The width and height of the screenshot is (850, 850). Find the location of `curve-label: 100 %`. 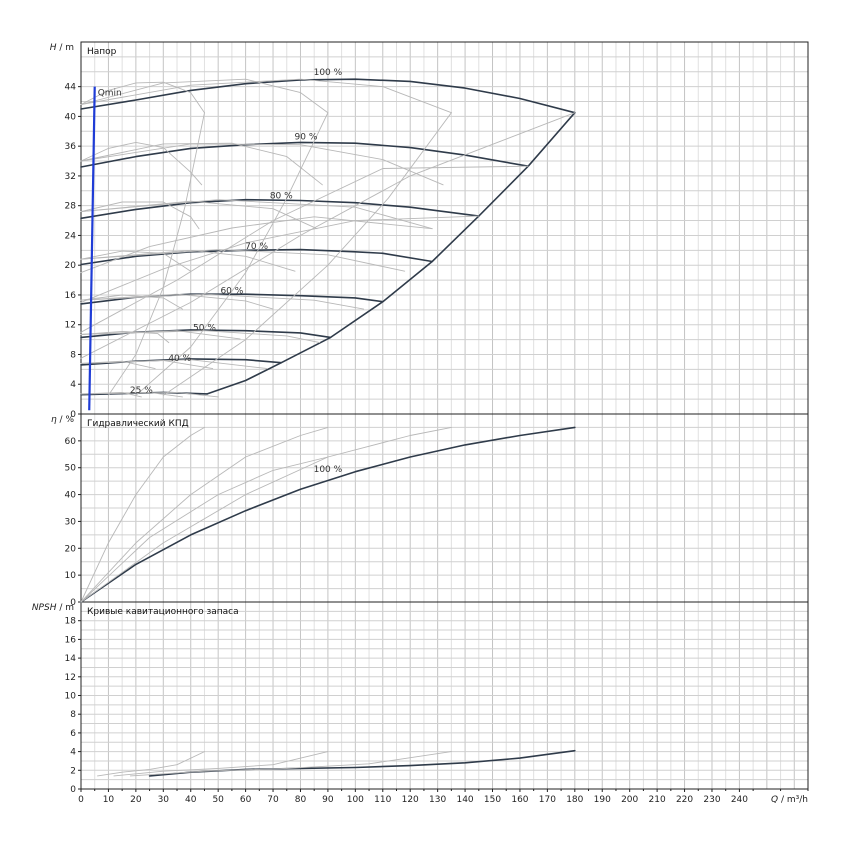

curve-label: 100 % is located at coordinates (328, 73).